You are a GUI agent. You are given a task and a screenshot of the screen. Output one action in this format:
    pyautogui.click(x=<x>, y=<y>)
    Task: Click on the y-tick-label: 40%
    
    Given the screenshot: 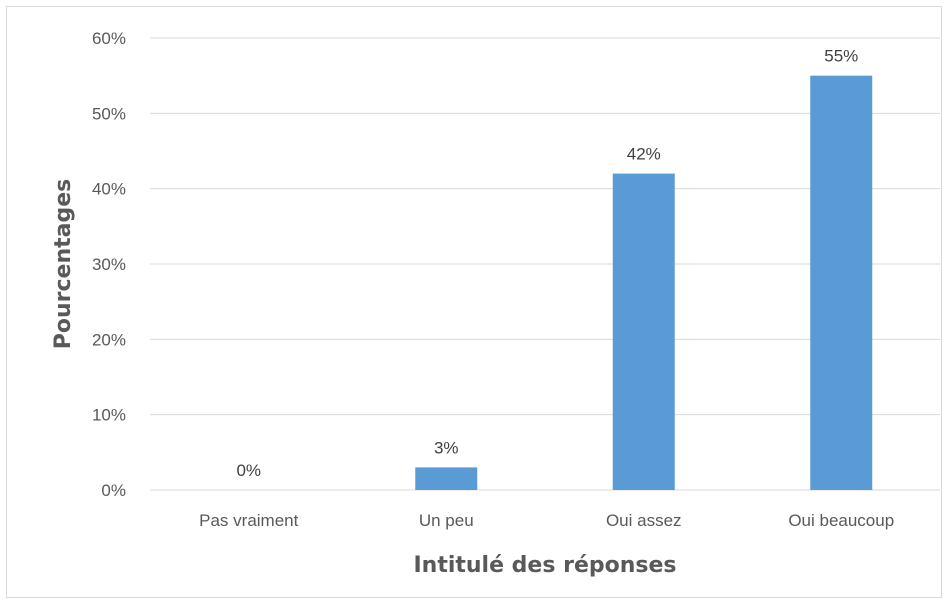 What is the action you would take?
    pyautogui.click(x=109, y=189)
    